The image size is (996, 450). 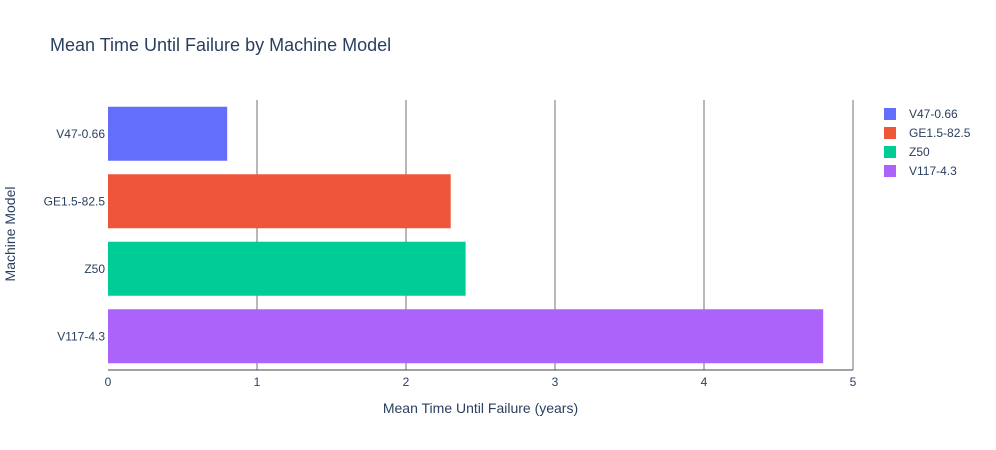 I want to click on y-axis-label: Machine Model, so click(x=10, y=234).